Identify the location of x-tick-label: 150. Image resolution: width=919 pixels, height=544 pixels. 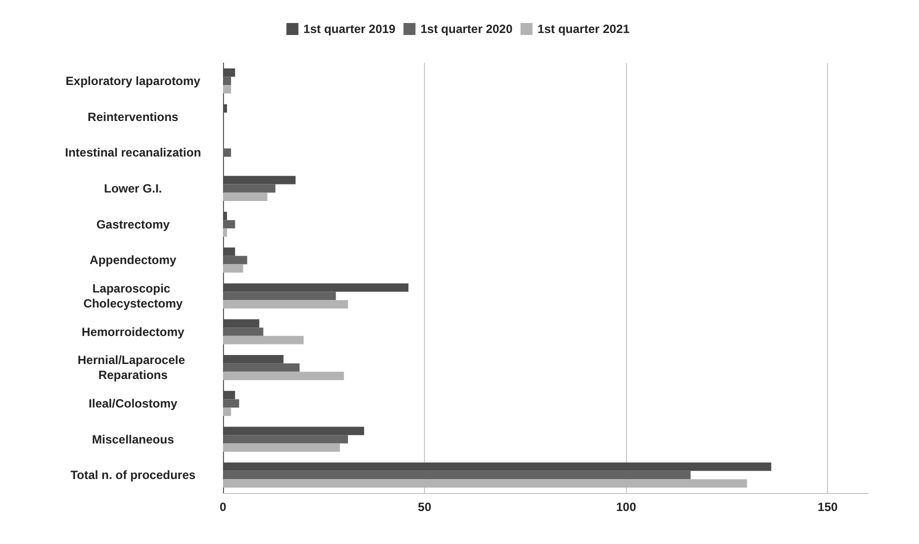
(828, 507).